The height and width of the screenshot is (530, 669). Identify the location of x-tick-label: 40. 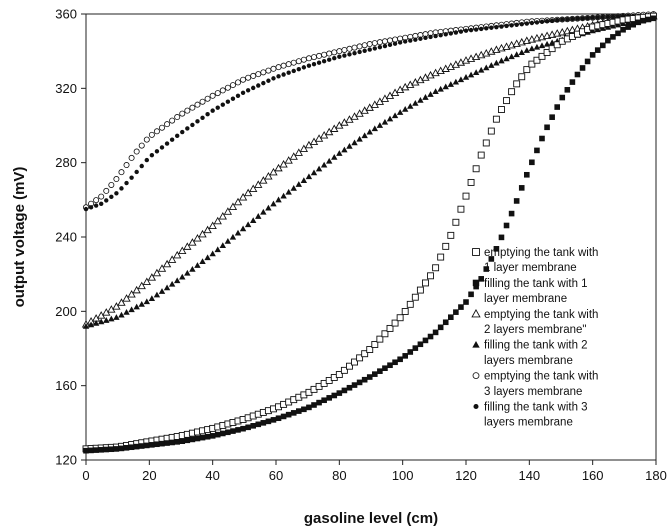
(212, 475).